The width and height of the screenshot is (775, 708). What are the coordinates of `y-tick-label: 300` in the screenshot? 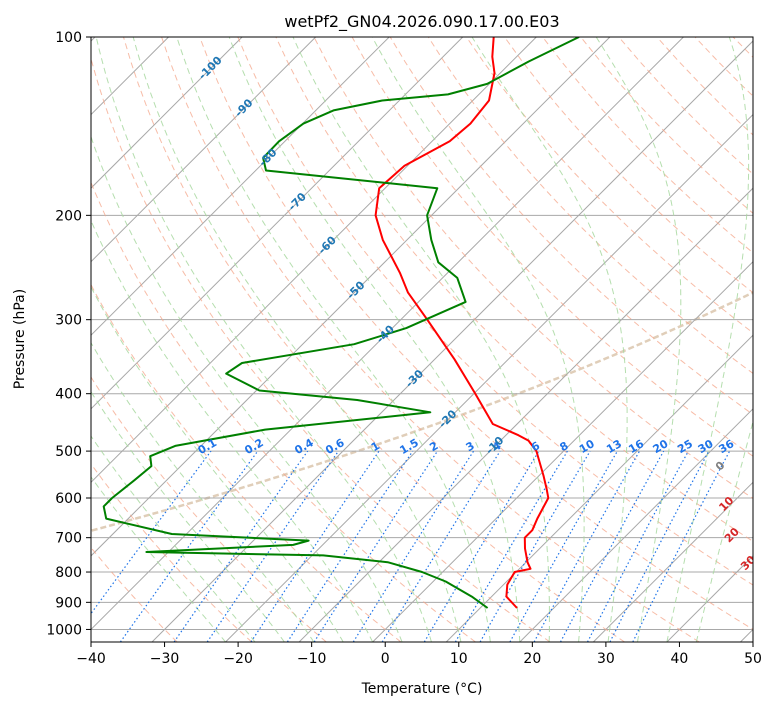 It's located at (68, 321).